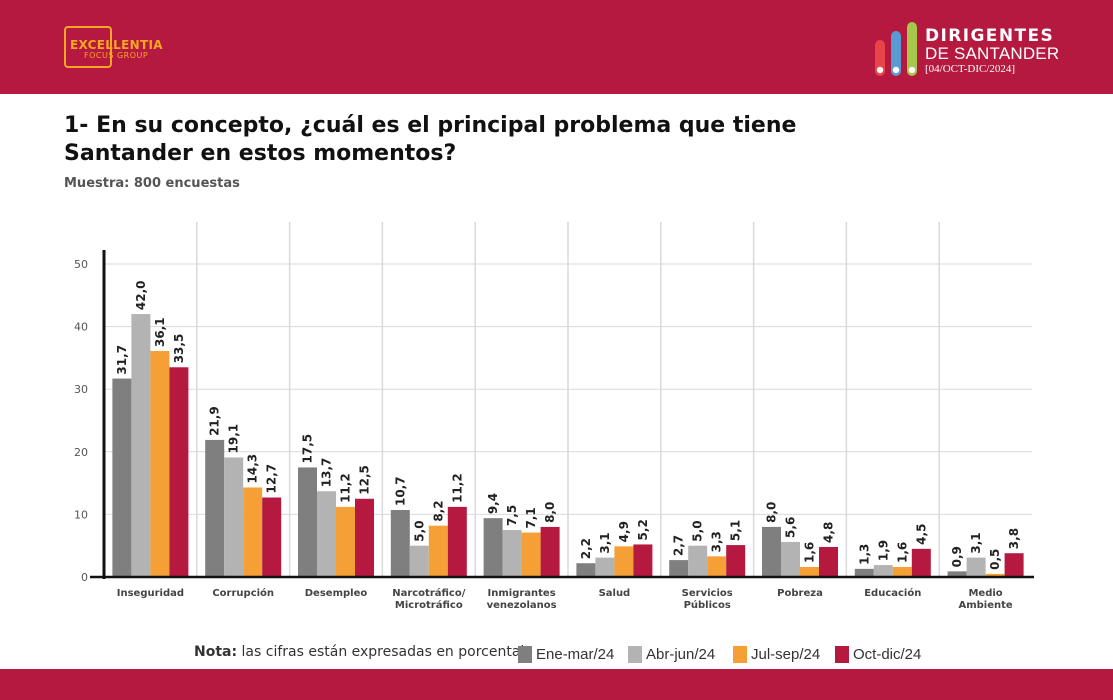 This screenshot has height=700, width=1113. What do you see at coordinates (615, 593) in the screenshot?
I see `category-label: Salud` at bounding box center [615, 593].